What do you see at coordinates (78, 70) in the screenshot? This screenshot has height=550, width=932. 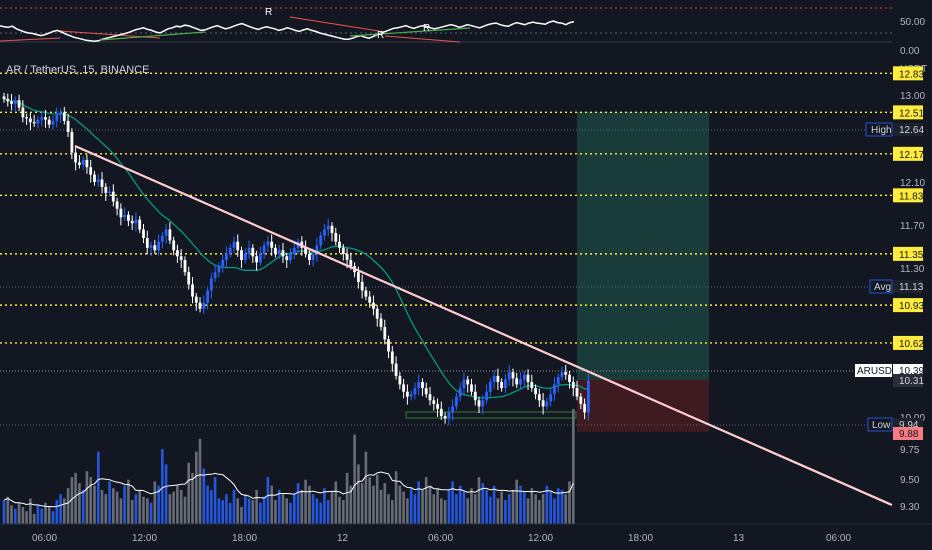 I see `symbol-title: AR / TetherUS, 15, BINANCE` at bounding box center [78, 70].